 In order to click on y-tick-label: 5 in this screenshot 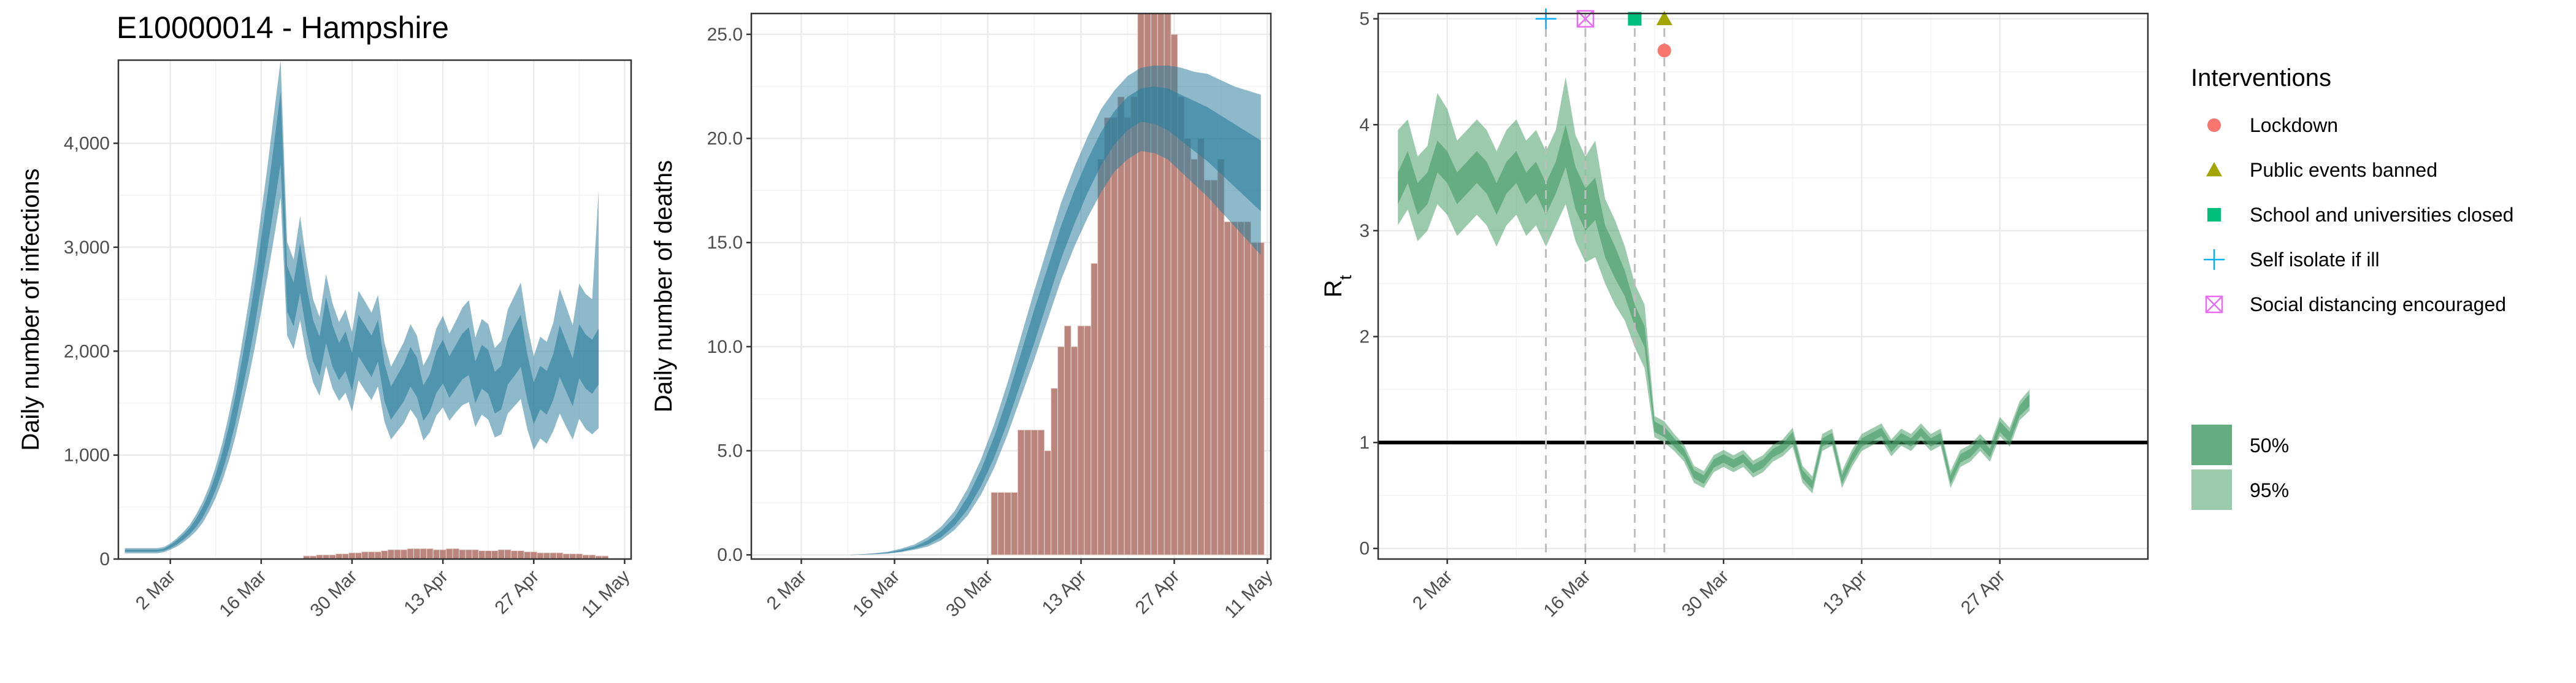, I will do `click(1364, 19)`.